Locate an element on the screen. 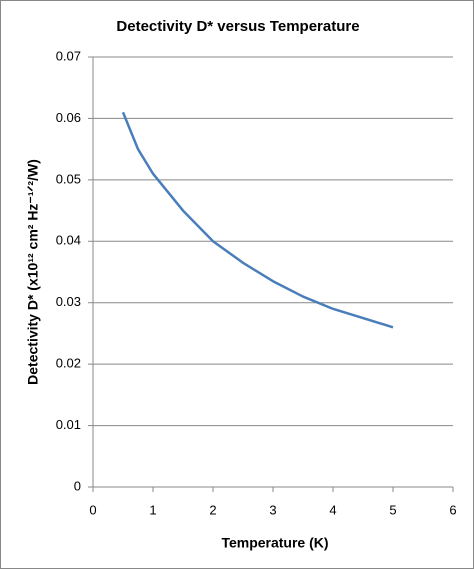 The width and height of the screenshot is (474, 569). x-tick-label: 3 is located at coordinates (272, 509).